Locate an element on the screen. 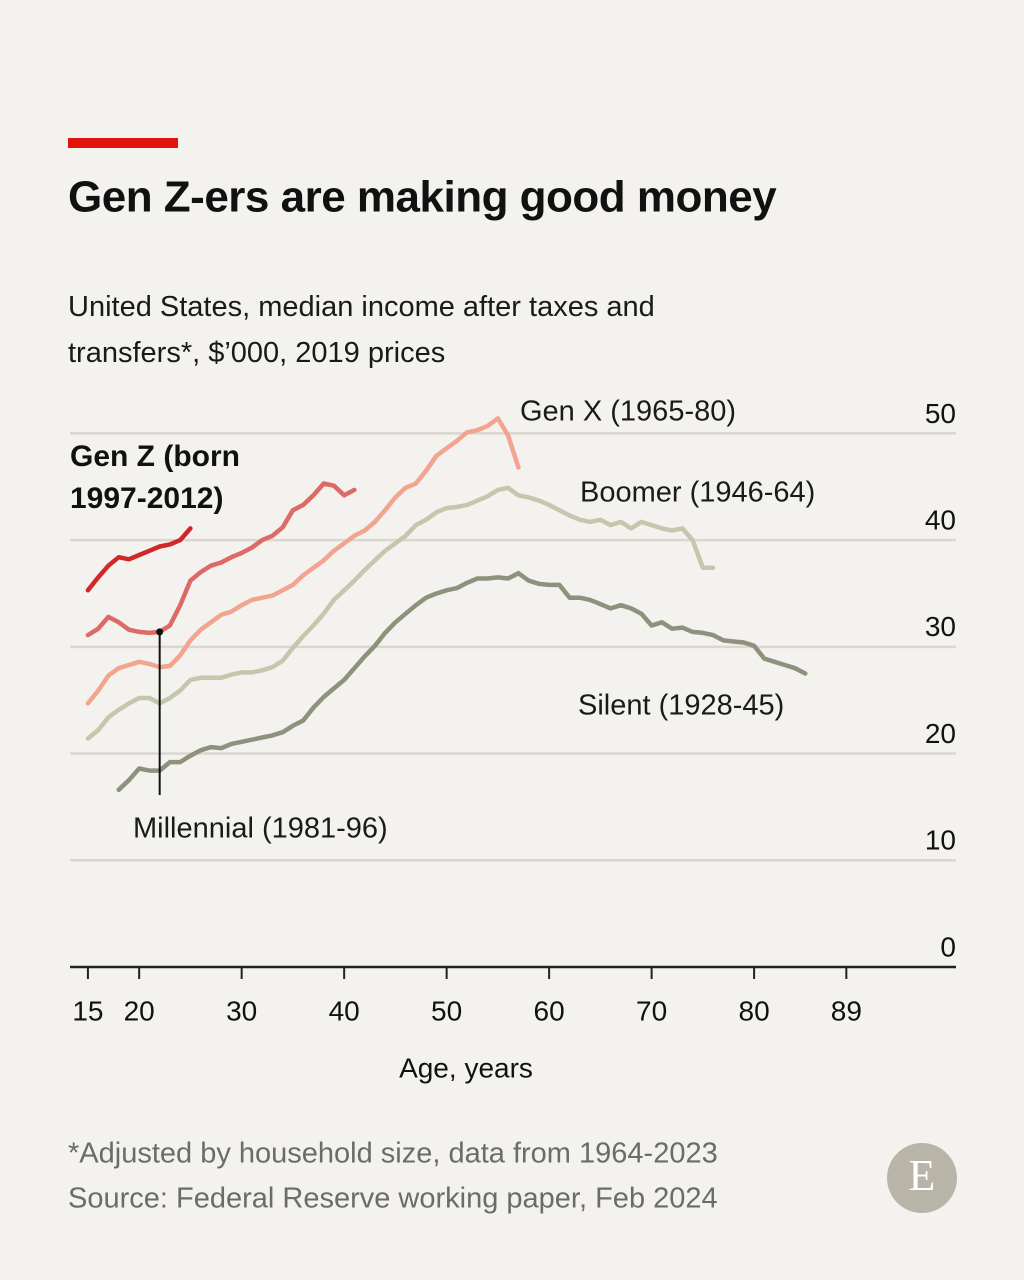  x-tick-label: 40 is located at coordinates (344, 1010).